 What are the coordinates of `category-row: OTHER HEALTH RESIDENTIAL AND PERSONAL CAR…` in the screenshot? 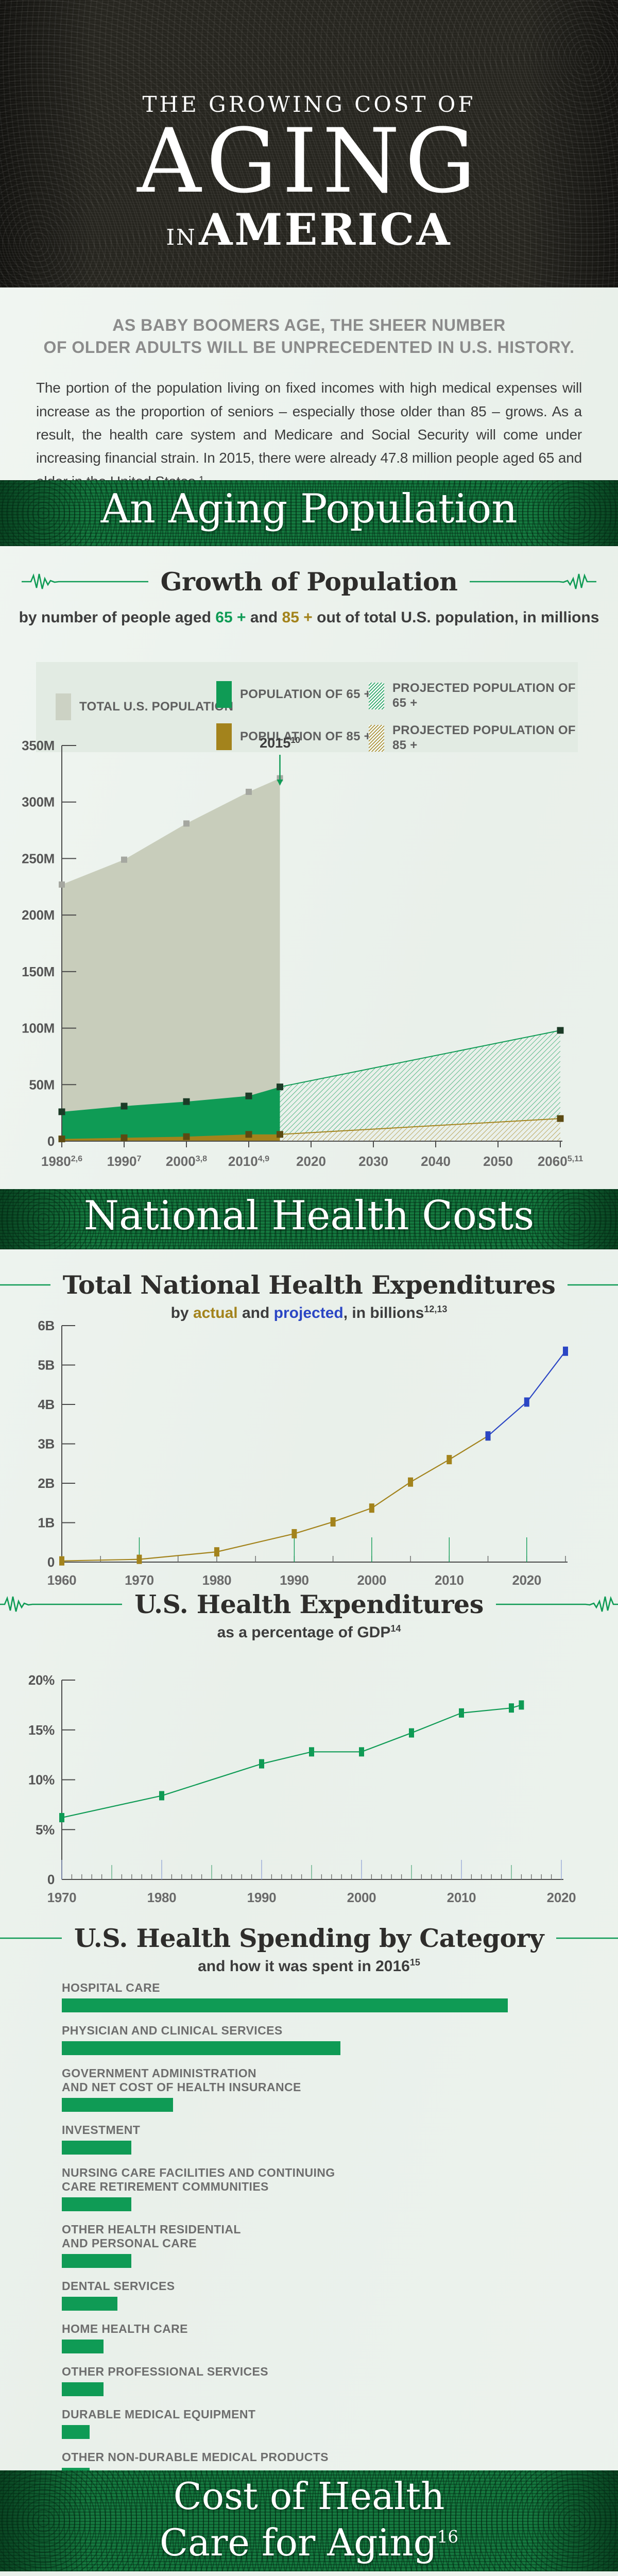 It's located at (319, 2245).